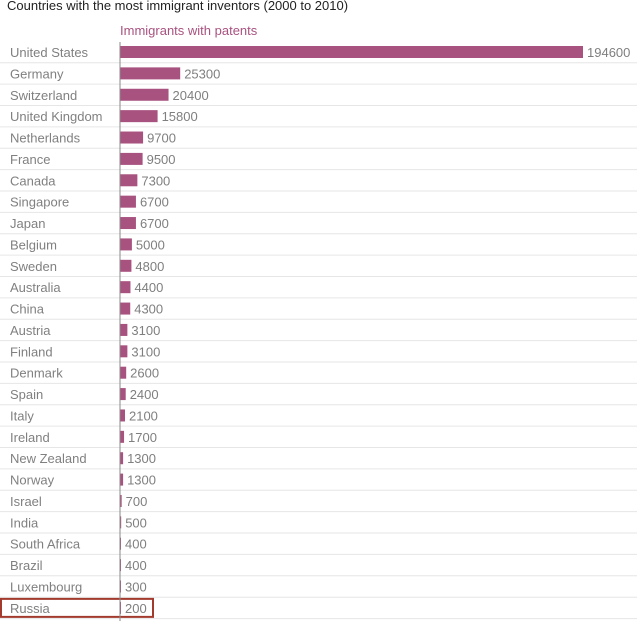  What do you see at coordinates (141, 480) in the screenshot?
I see `value-label-norway: 1300` at bounding box center [141, 480].